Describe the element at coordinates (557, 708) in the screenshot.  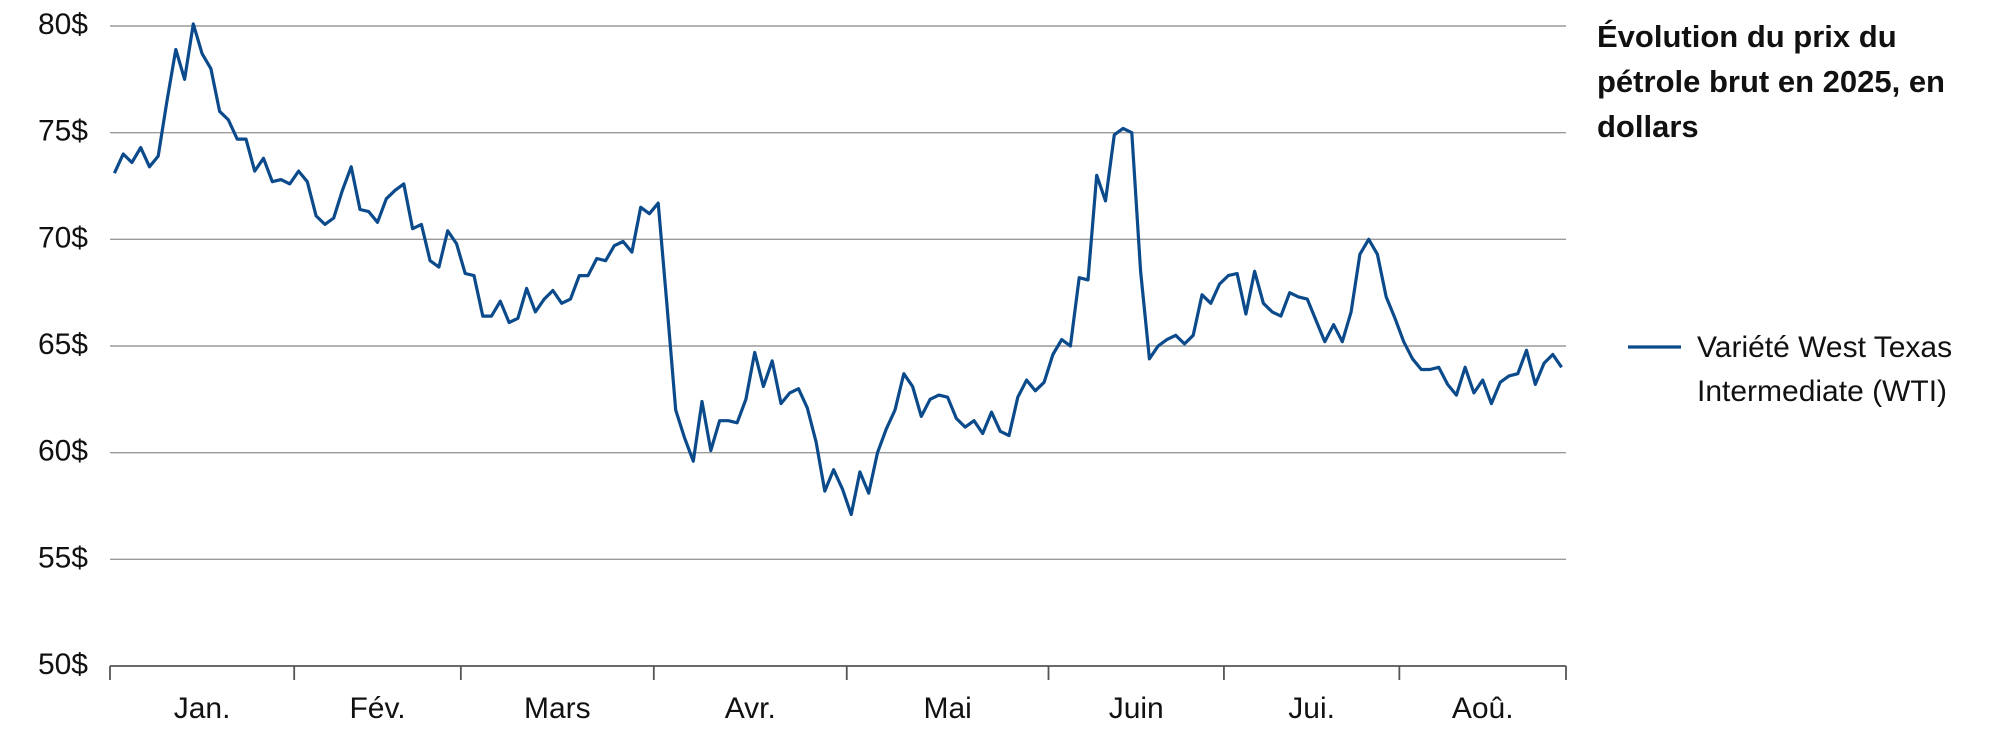
I see `x-tick-label: Mars` at that location.